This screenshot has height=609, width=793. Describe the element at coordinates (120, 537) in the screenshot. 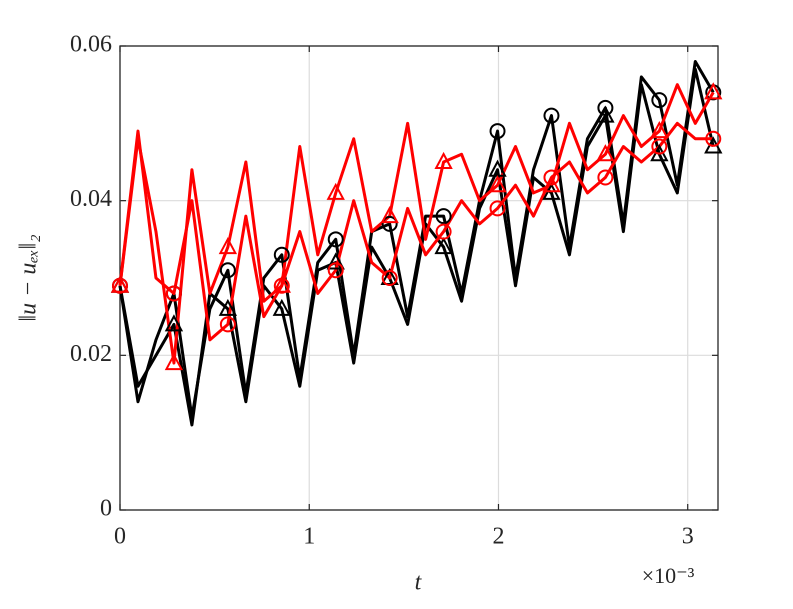

I see `x-tick-label: 0` at that location.